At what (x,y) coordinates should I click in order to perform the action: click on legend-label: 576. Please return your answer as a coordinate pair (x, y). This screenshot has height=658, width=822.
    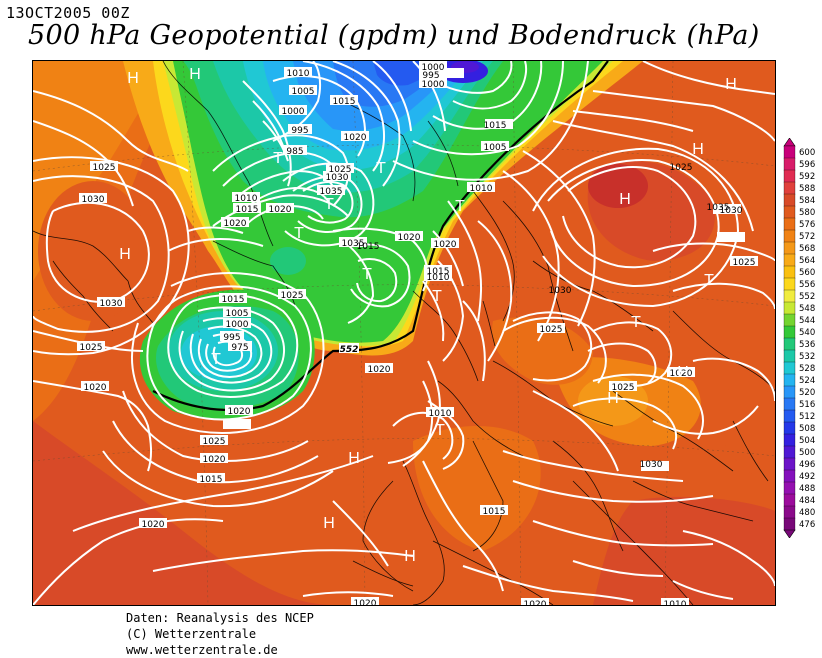
    Looking at the image, I should click on (807, 225).